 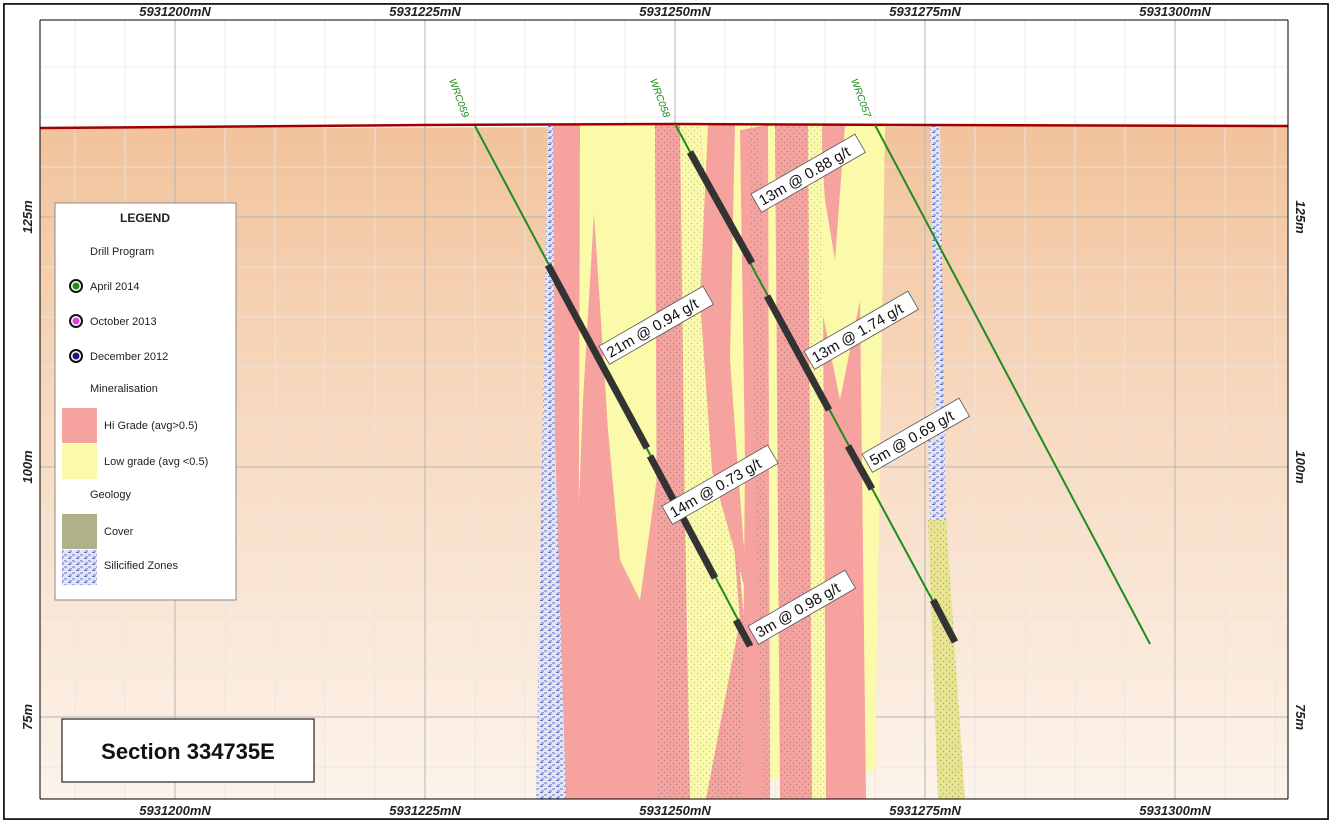 I want to click on northing-label-top: 5931275mN, so click(x=925, y=11).